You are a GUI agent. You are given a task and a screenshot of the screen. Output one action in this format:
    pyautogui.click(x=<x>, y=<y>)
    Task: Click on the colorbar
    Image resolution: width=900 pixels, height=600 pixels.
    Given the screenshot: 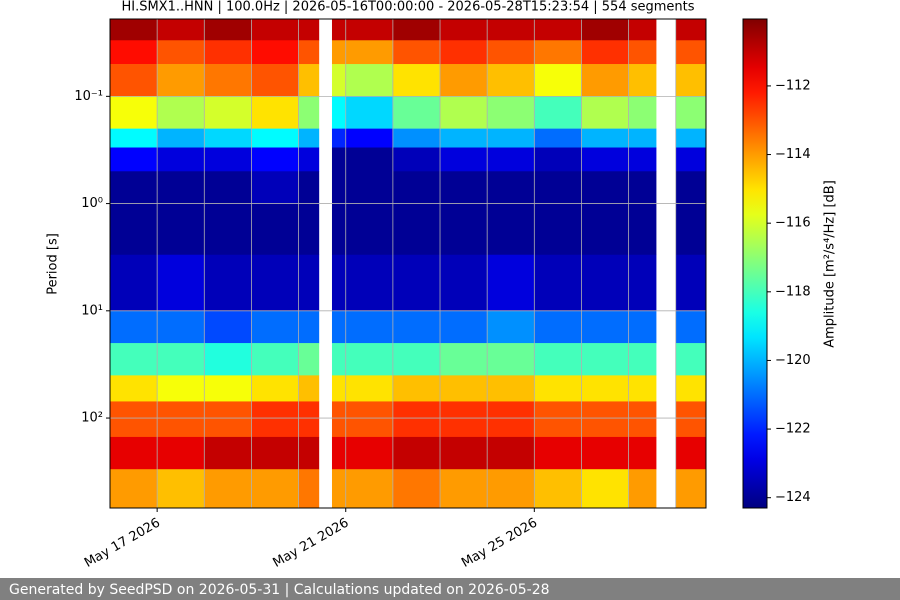 What is the action you would take?
    pyautogui.click(x=755, y=263)
    